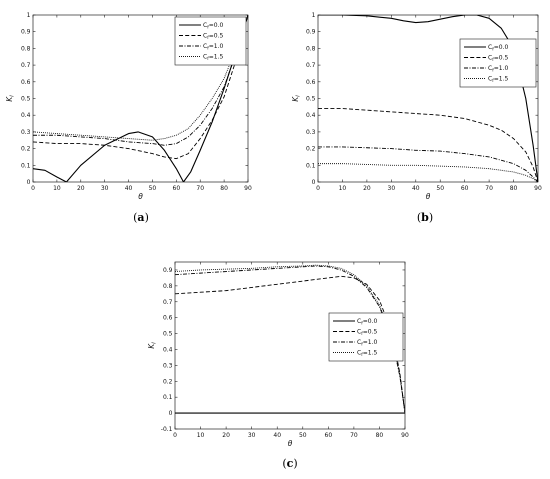 Image resolution: width=550 pixels, height=479 pixels. I want to click on series-line-dashdot, so click(140, 80).